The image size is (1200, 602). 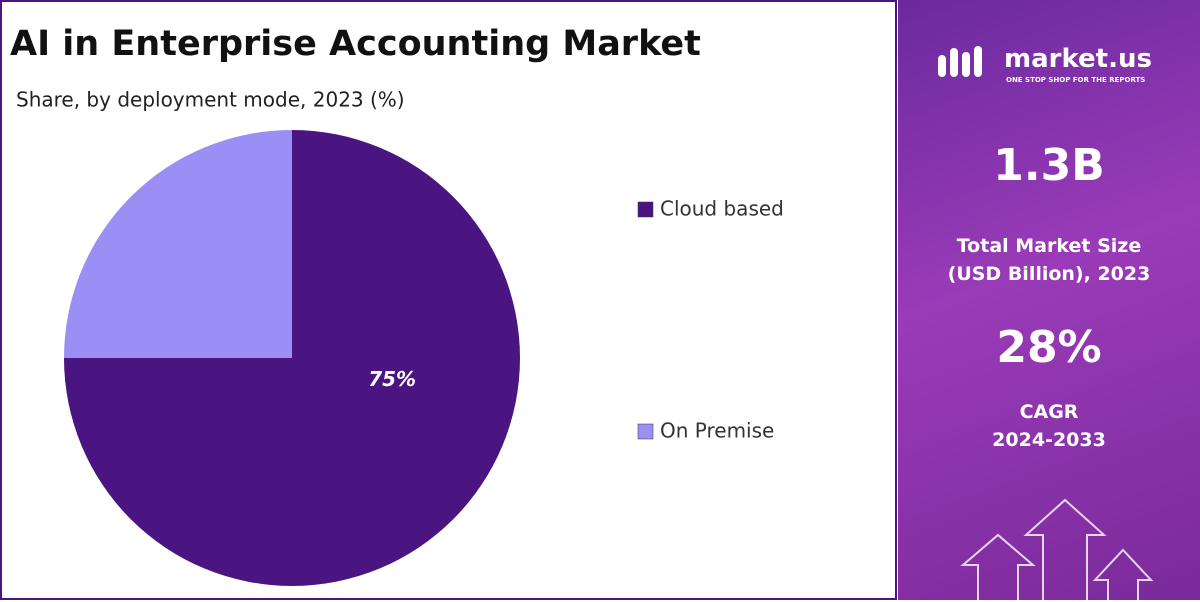 I want to click on stat-value: 28%, so click(x=1049, y=347).